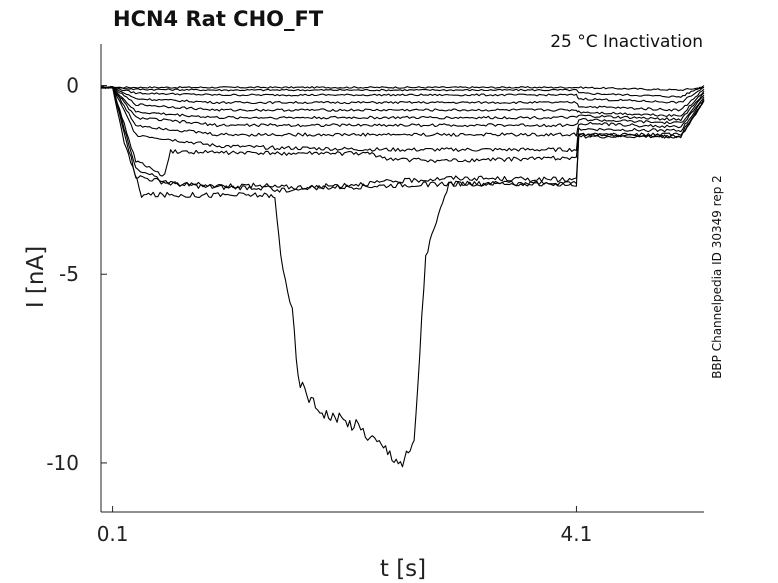 The height and width of the screenshot is (583, 778). Describe the element at coordinates (69, 274) in the screenshot. I see `y-tick-label: -5` at that location.